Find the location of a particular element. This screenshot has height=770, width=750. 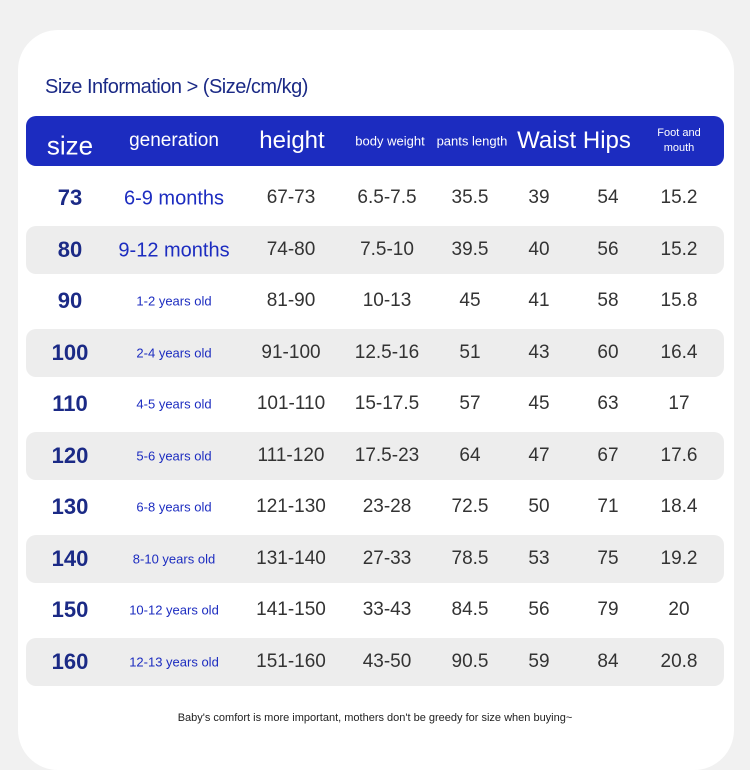

cell: 72.5 is located at coordinates (470, 506).